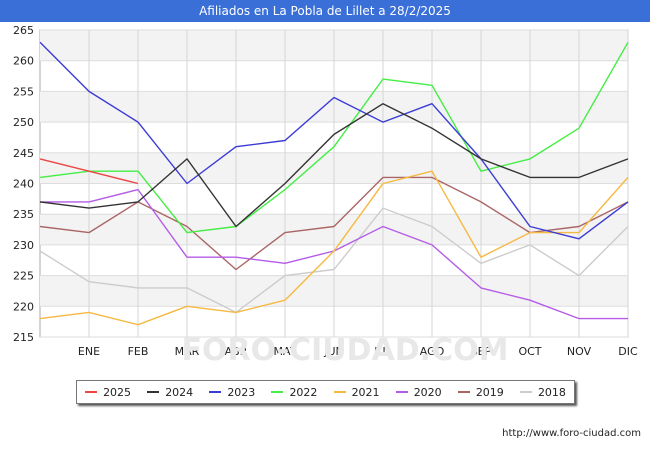  What do you see at coordinates (529, 351) in the screenshot?
I see `x-tick-label: OCT` at bounding box center [529, 351].